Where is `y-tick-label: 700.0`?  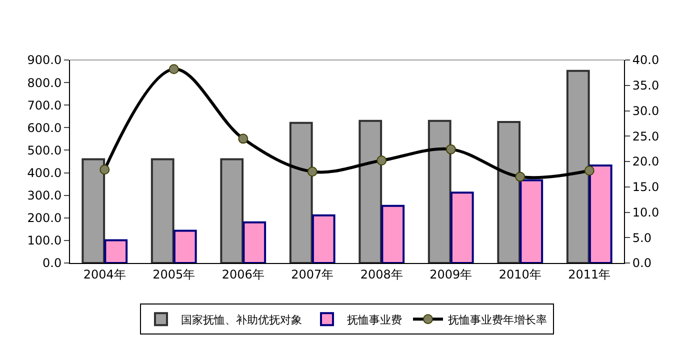
y-tick-label: 700.0 is located at coordinates (44, 105).